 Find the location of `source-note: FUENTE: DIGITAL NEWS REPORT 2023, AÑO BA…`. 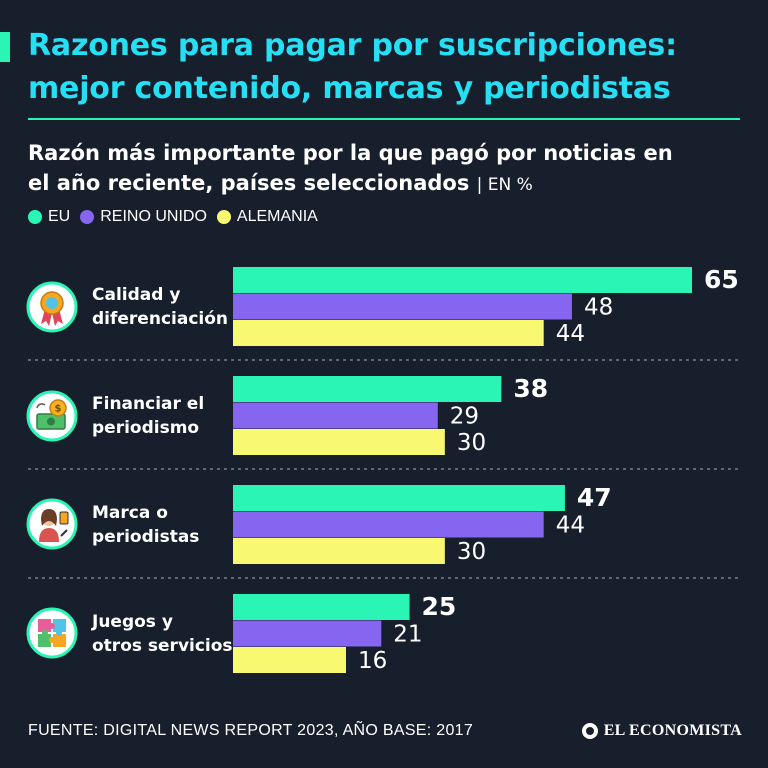

source-note: FUENTE: DIGITAL NEWS REPORT 2023, AÑO BA… is located at coordinates (251, 730).